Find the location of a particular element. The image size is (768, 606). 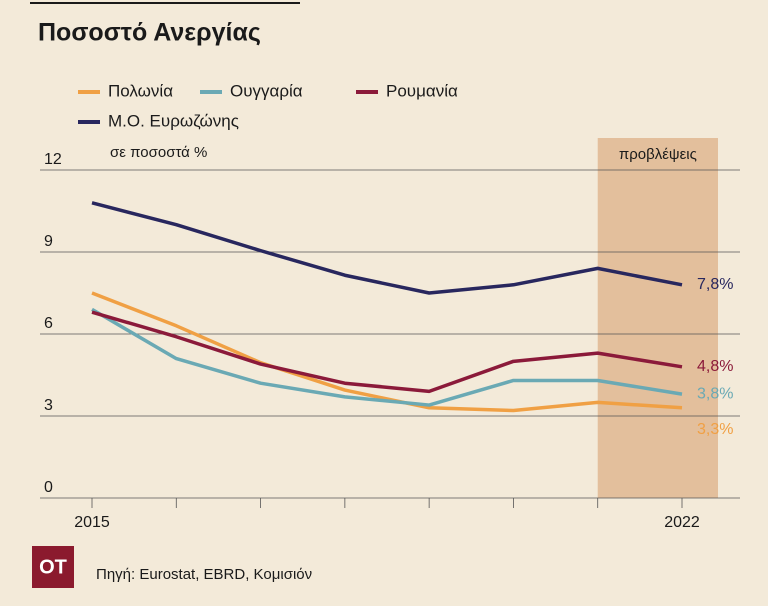

x-tick-label: 2022 is located at coordinates (682, 522).